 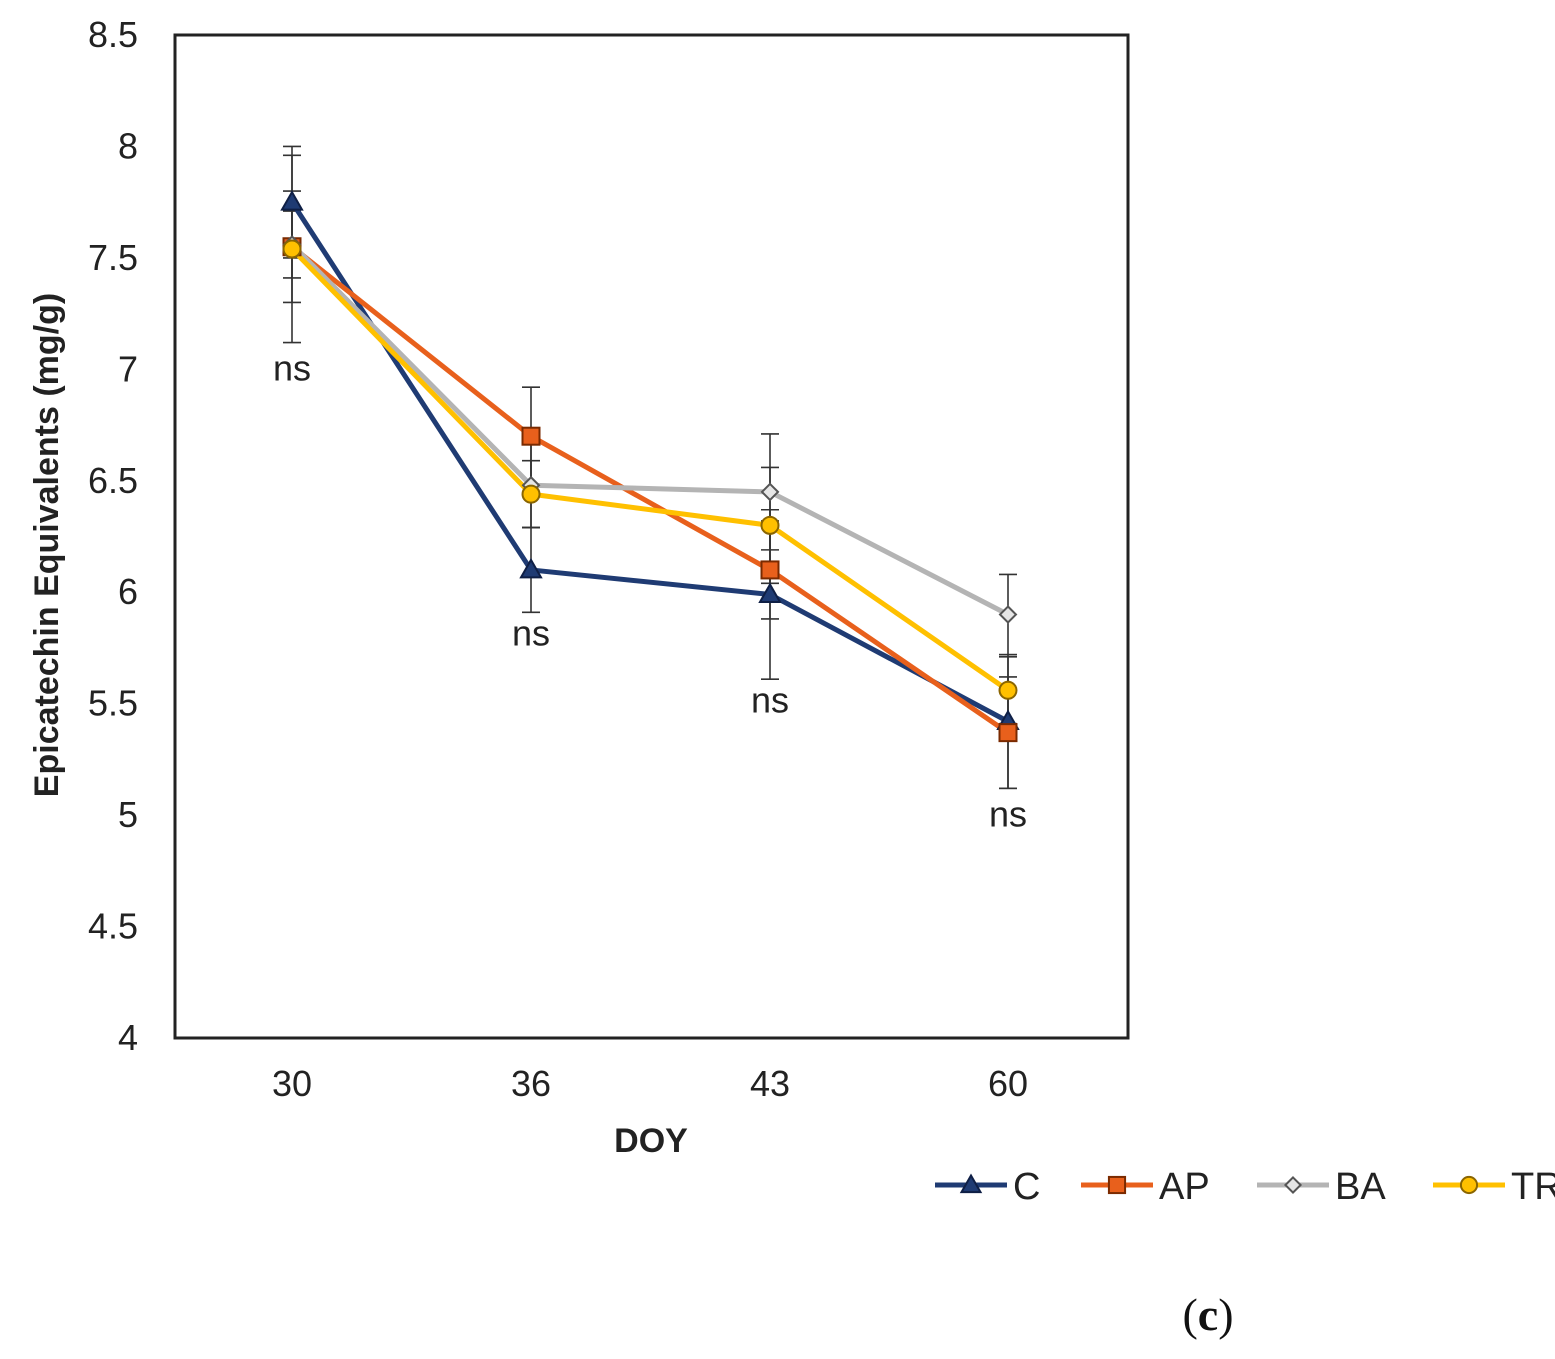 What do you see at coordinates (113, 480) in the screenshot?
I see `y-tick-label: 6.5` at bounding box center [113, 480].